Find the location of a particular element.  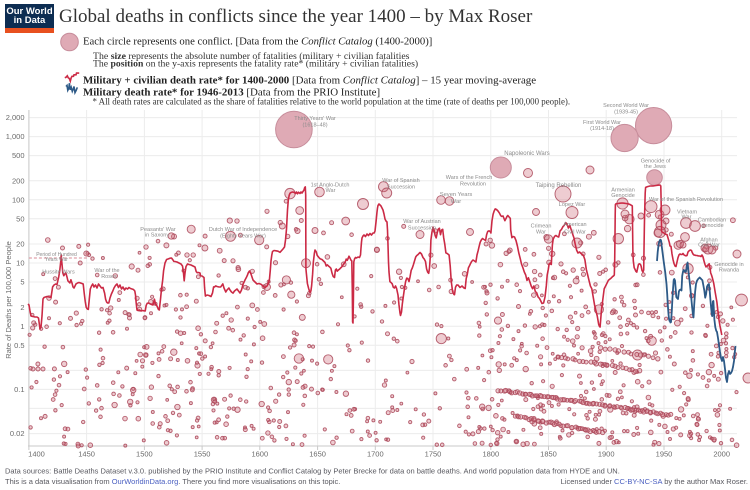

svg-text: 1800 is located at coordinates (490, 454).